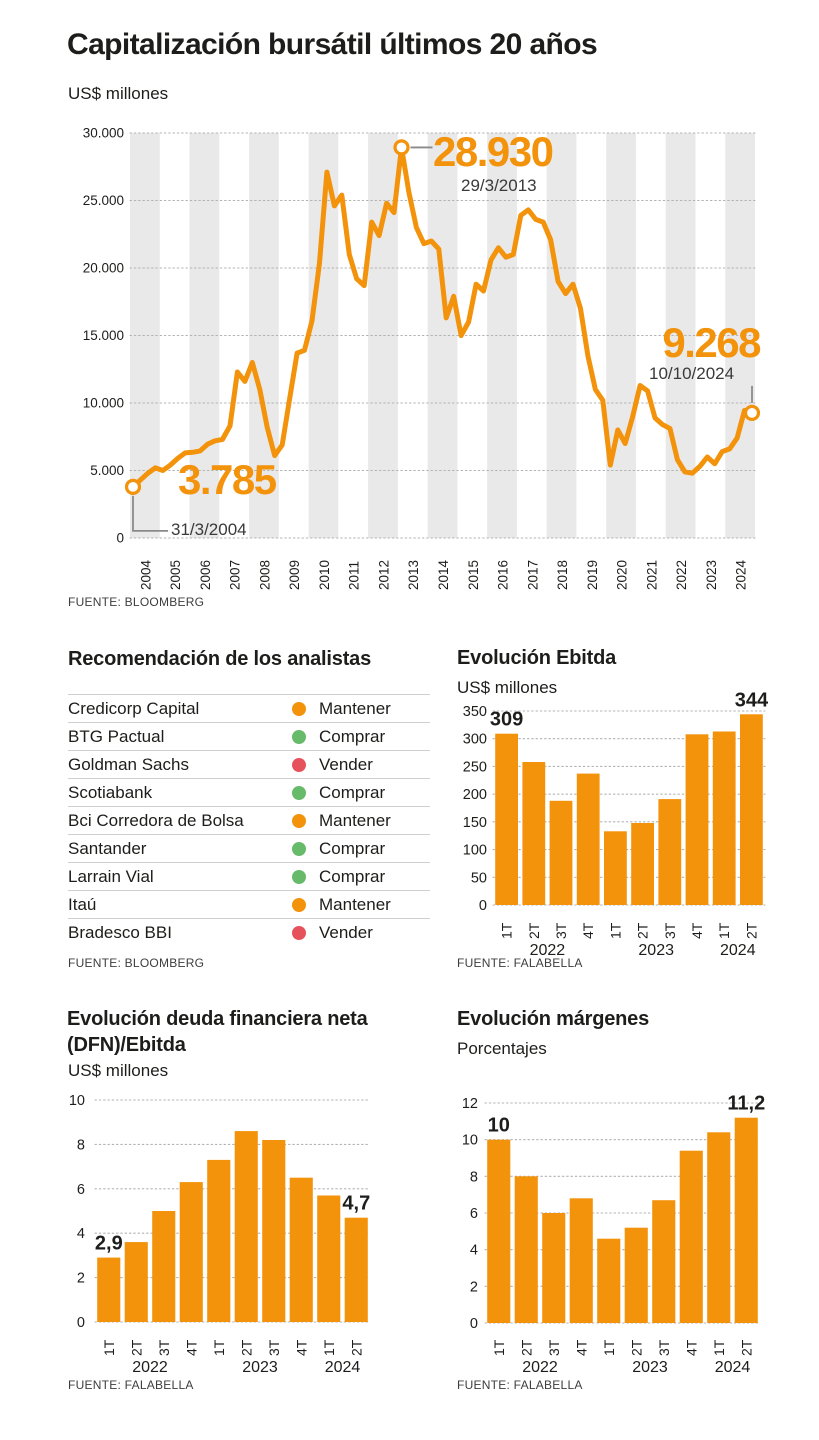  I want to click on y-axis-label: 300, so click(475, 740).